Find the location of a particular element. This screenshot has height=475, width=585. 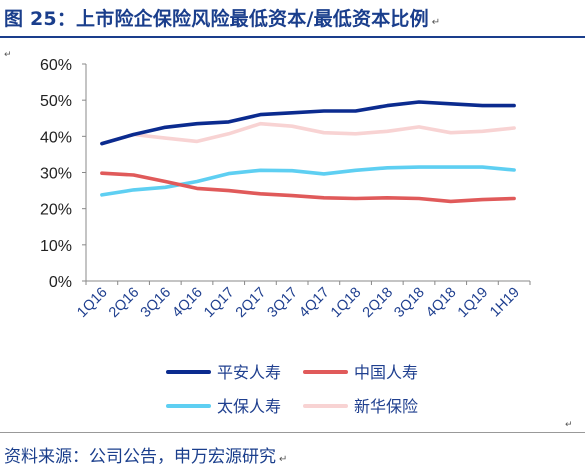

figure-title: 图 25：上市险企保险风险最低资本/最低资本比例 ↵ is located at coordinates (222, 17).